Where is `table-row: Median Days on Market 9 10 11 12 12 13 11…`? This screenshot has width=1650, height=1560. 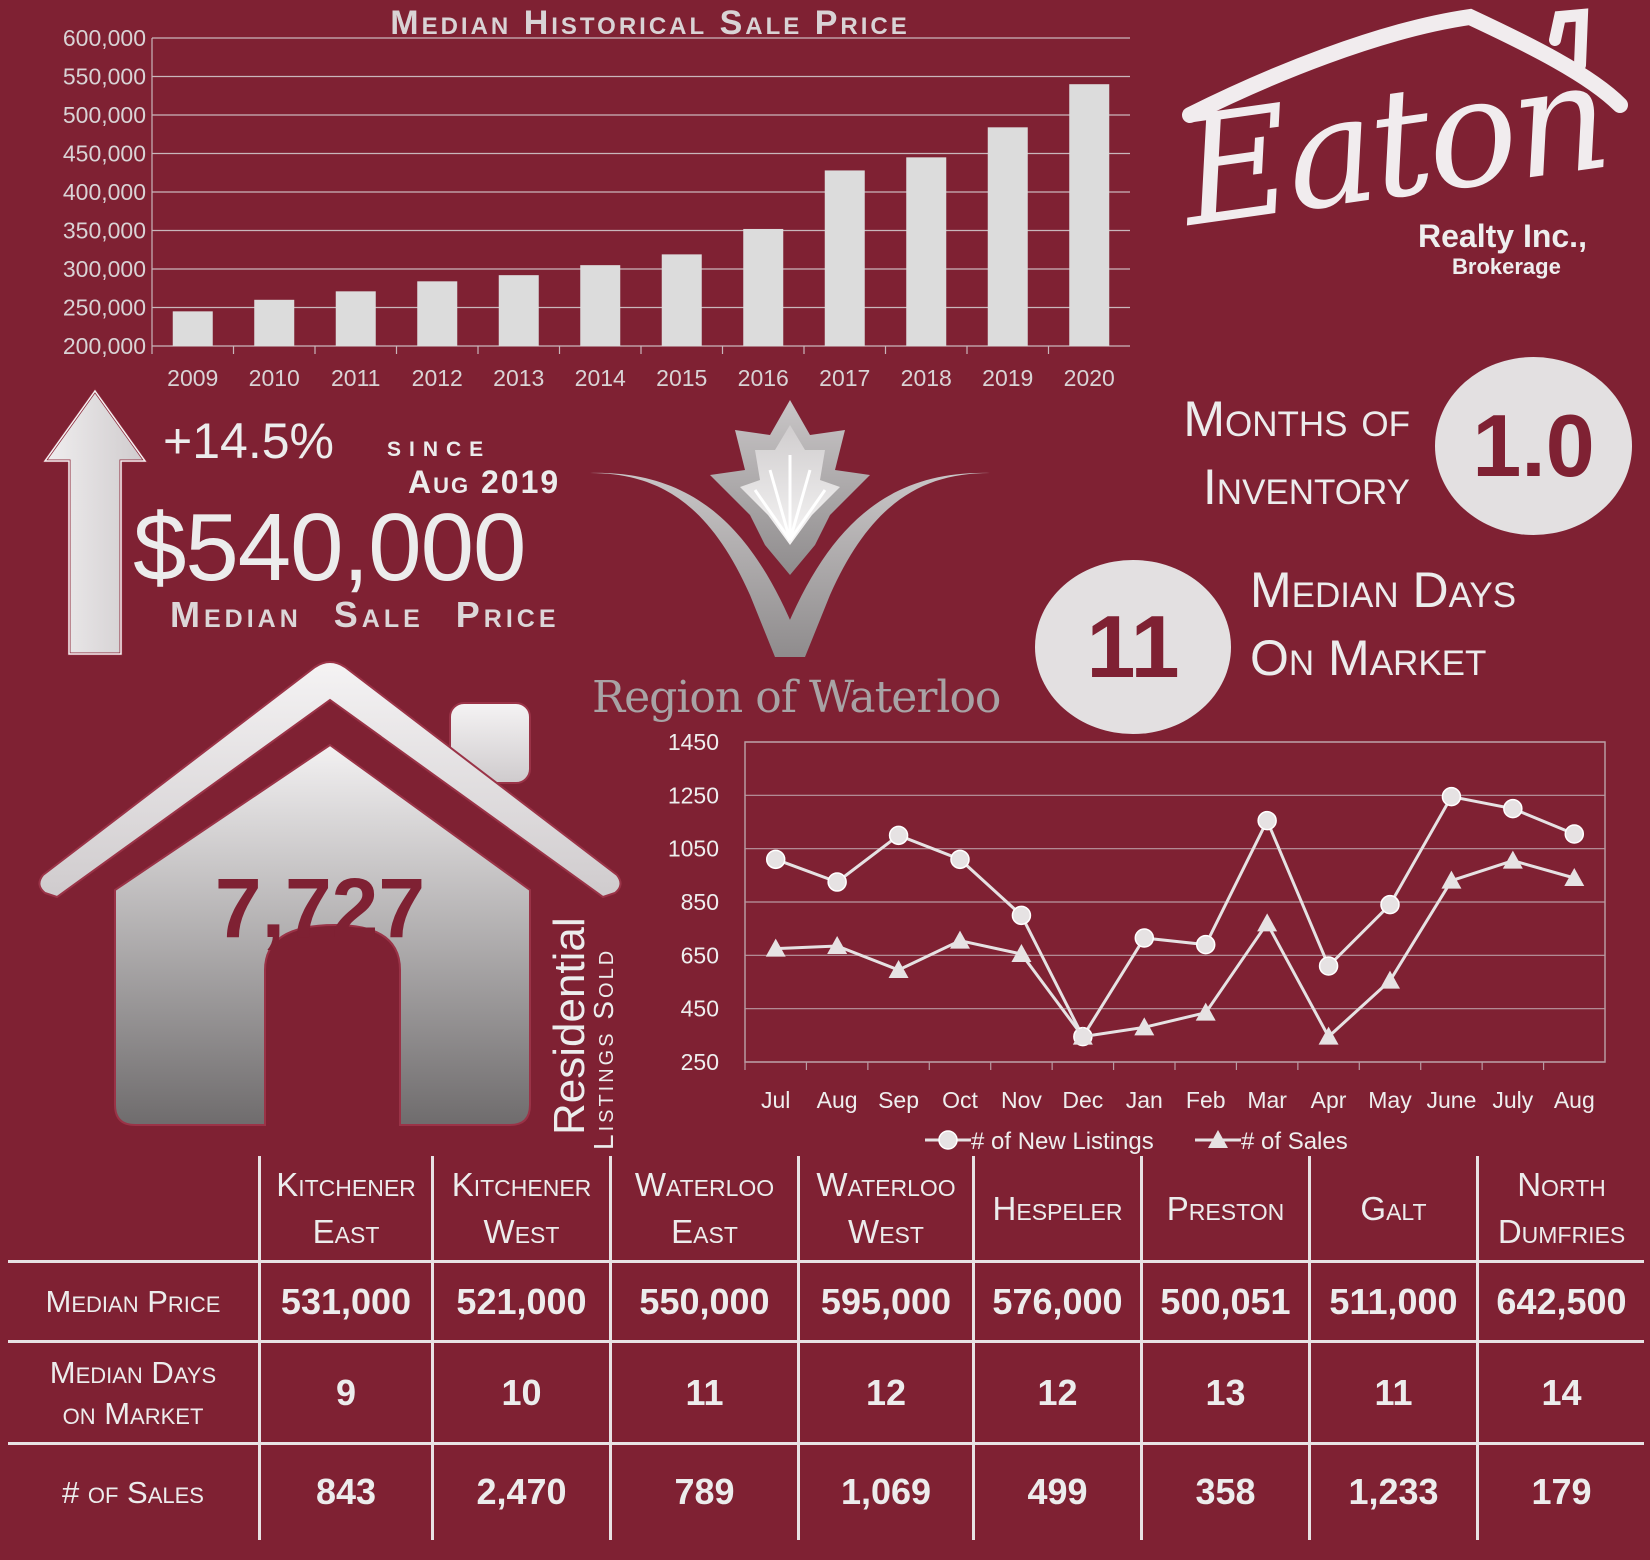
table-row: Median Days on Market 9 10 11 12 12 13 11… is located at coordinates (826, 1392).